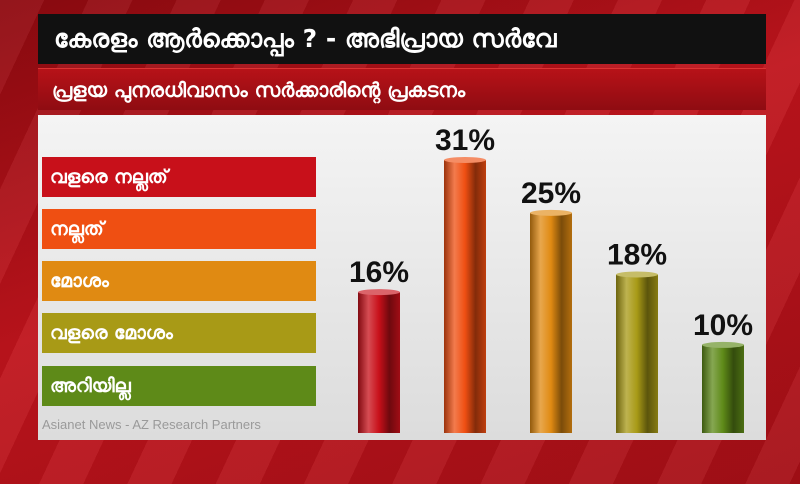  What do you see at coordinates (79, 281) in the screenshot?
I see `legend-label: മോശം` at bounding box center [79, 281].